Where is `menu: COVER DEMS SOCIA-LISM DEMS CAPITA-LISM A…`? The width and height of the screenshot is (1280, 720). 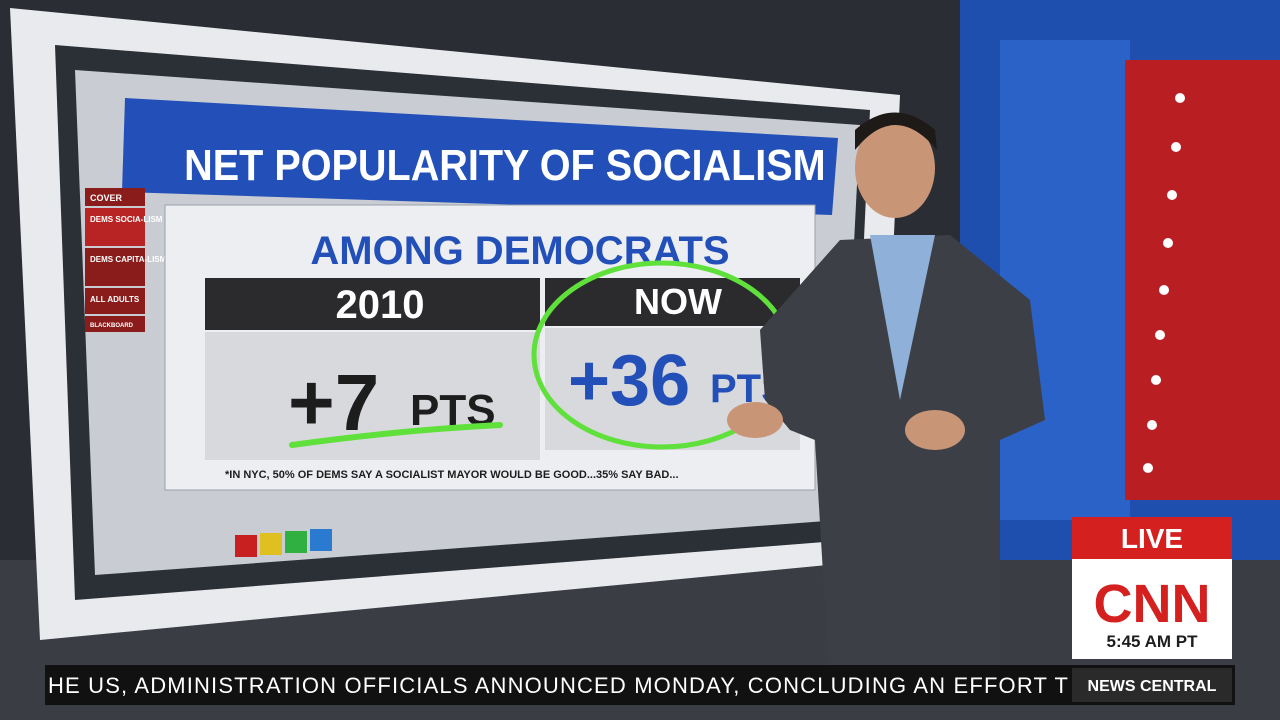
menu: COVER DEMS SOCIA-LISM DEMS CAPITA-LISM A… is located at coordinates (126, 260).